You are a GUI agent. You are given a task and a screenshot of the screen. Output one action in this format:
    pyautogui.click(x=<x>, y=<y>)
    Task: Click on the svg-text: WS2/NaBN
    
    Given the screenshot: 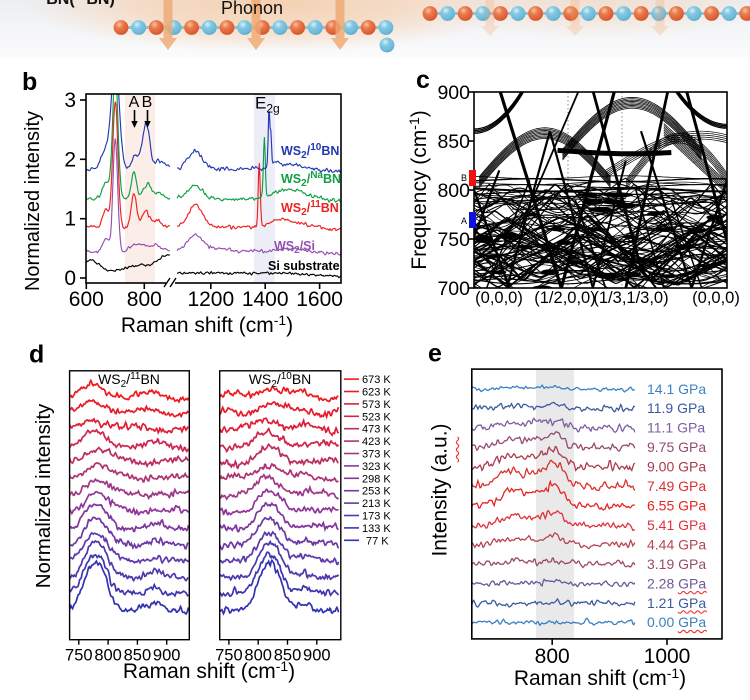 What is the action you would take?
    pyautogui.click(x=311, y=179)
    